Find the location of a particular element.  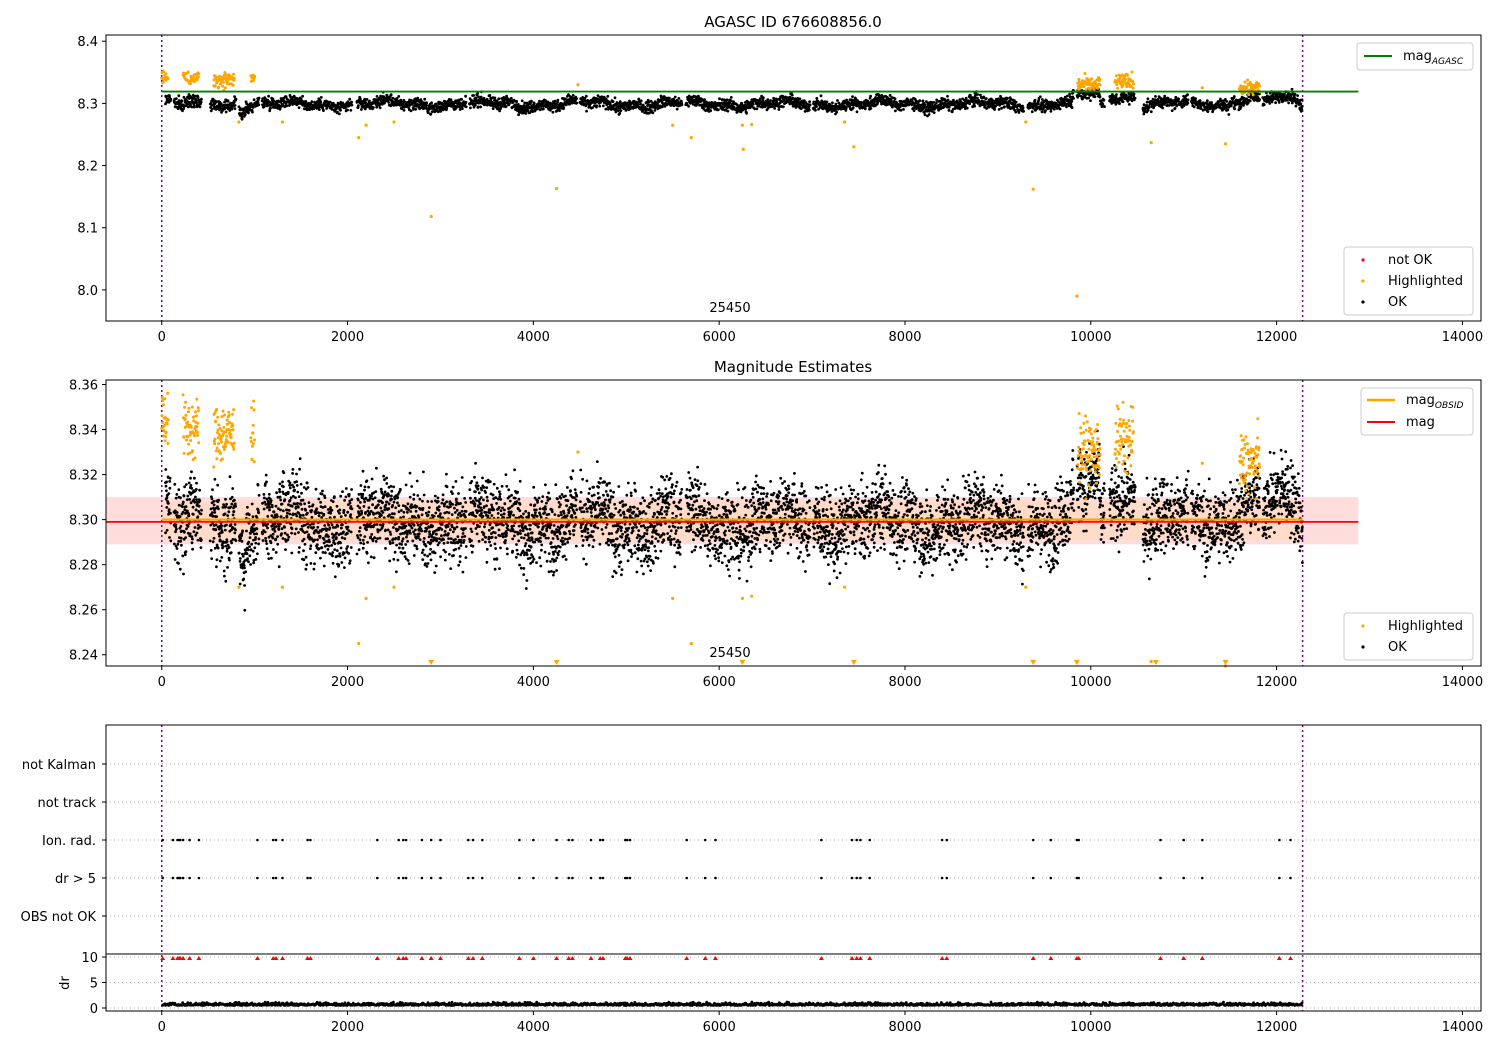

x-tick-label-1-5: 10000 is located at coordinates (1090, 337).